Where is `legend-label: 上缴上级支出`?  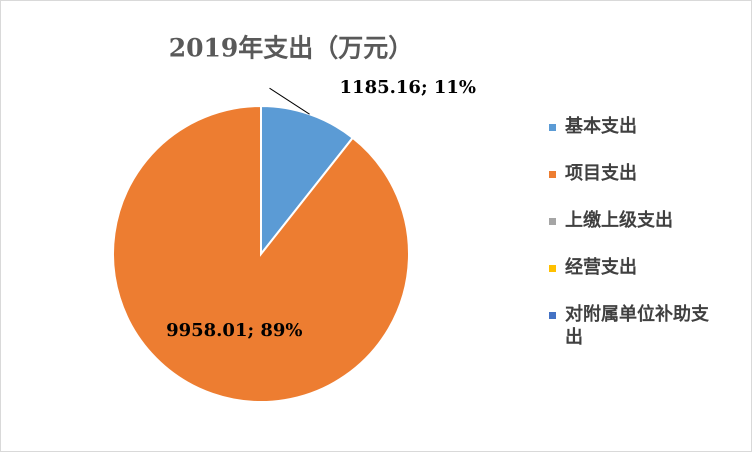
legend-label: 上缴上级支出 is located at coordinates (619, 220).